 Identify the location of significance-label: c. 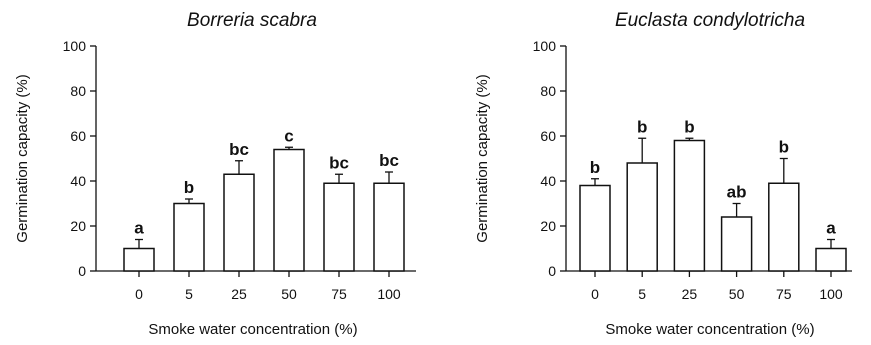
(288, 135).